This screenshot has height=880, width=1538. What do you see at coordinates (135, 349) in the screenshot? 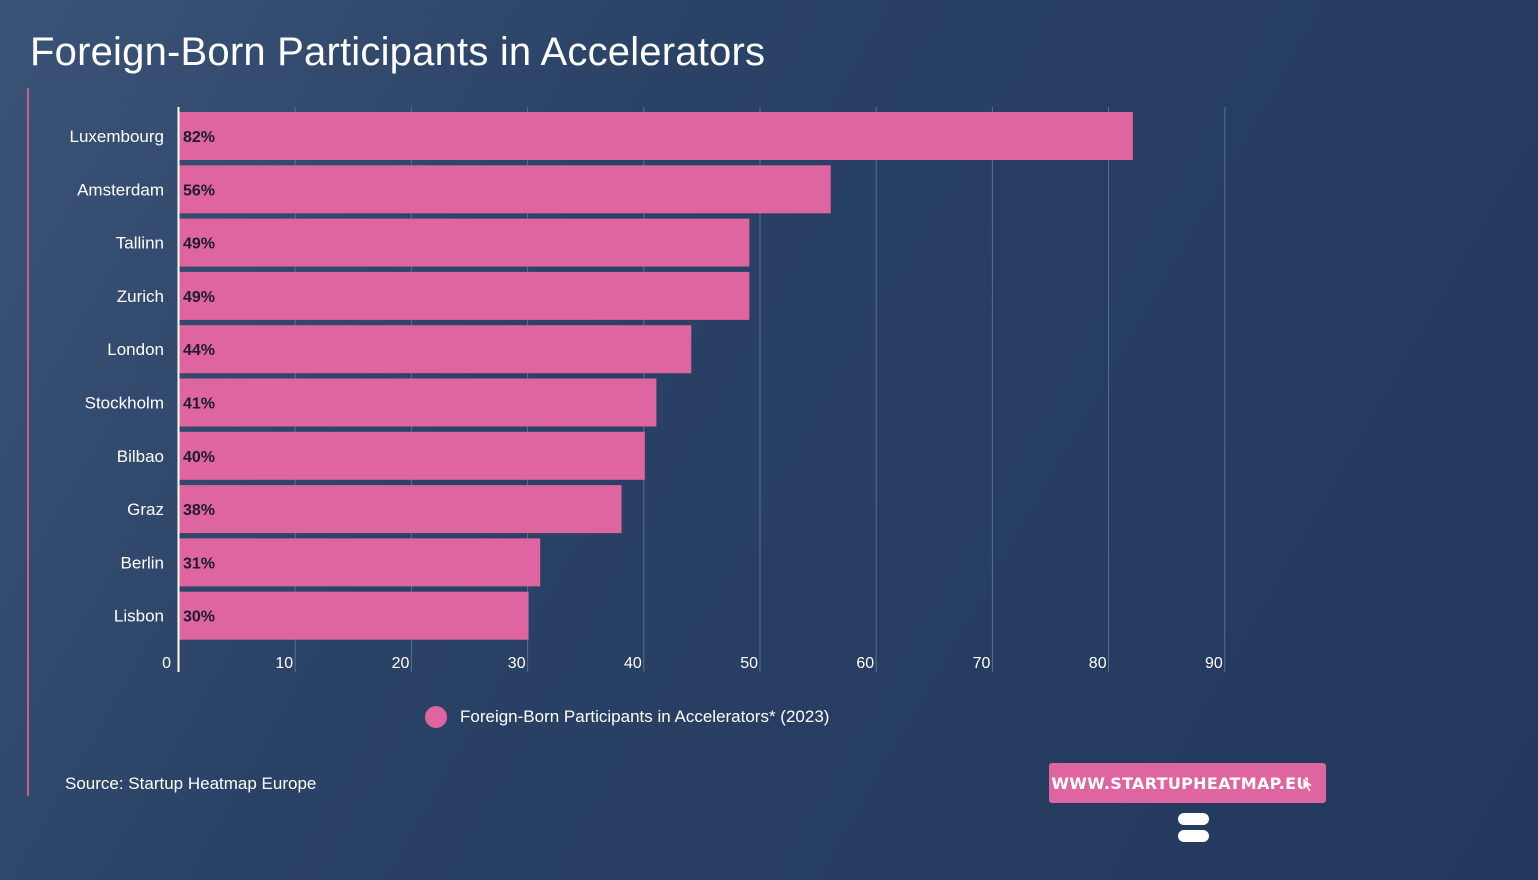
I see `category-label: London` at bounding box center [135, 349].